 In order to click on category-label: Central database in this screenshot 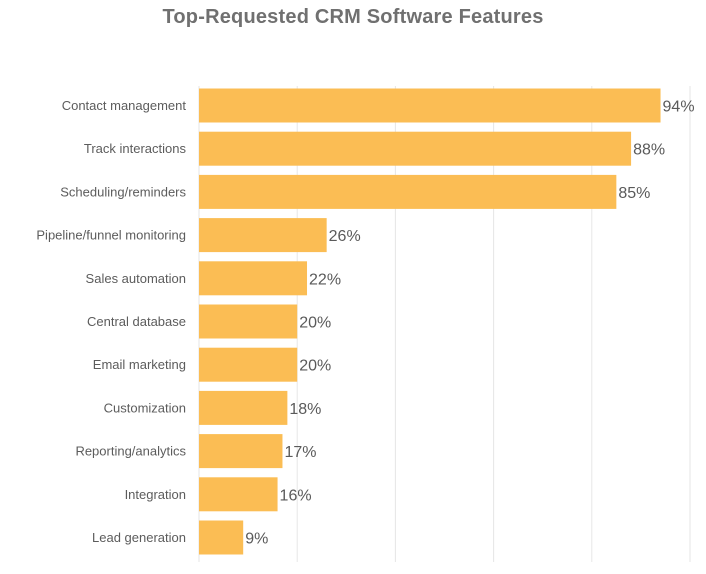, I will do `click(136, 321)`.